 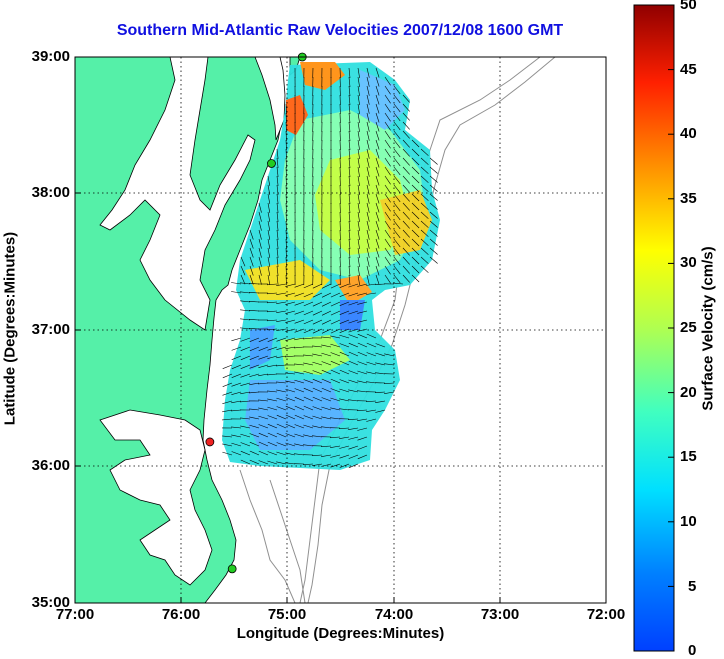 I want to click on colorbar, so click(x=654, y=328).